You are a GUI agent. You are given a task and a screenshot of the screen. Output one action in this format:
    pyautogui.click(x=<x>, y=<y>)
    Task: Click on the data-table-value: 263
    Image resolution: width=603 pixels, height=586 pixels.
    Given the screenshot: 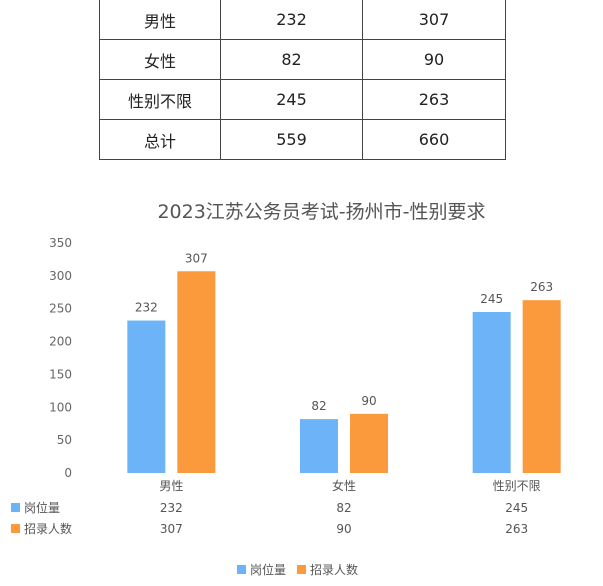 What is the action you would take?
    pyautogui.click(x=516, y=529)
    